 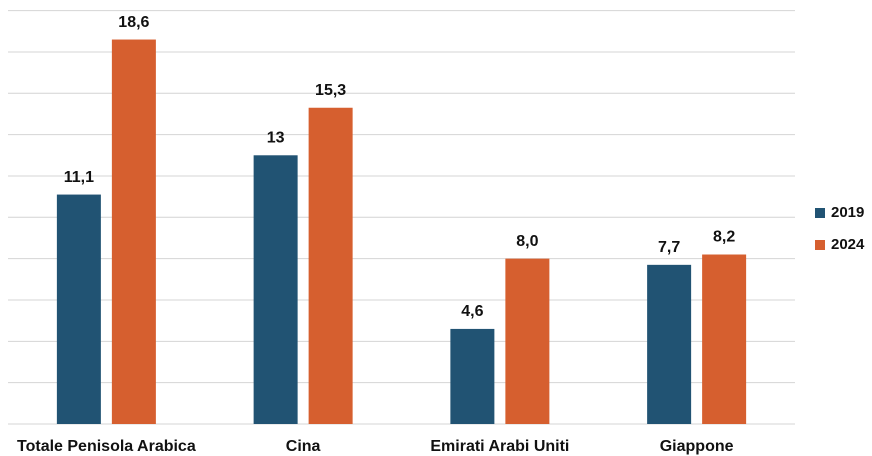 I want to click on data-label: 11,1, so click(x=79, y=177).